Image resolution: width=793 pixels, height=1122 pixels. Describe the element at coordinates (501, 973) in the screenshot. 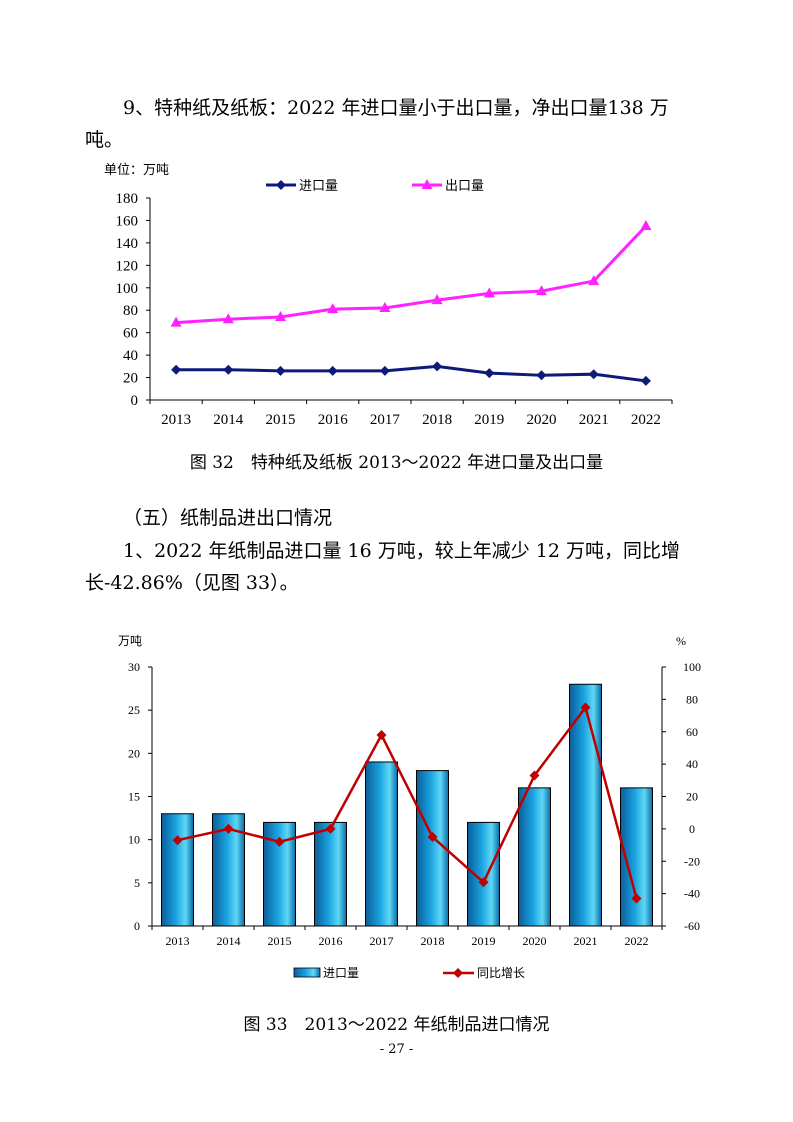

I see `chart33-legend-label: 同比增长` at that location.